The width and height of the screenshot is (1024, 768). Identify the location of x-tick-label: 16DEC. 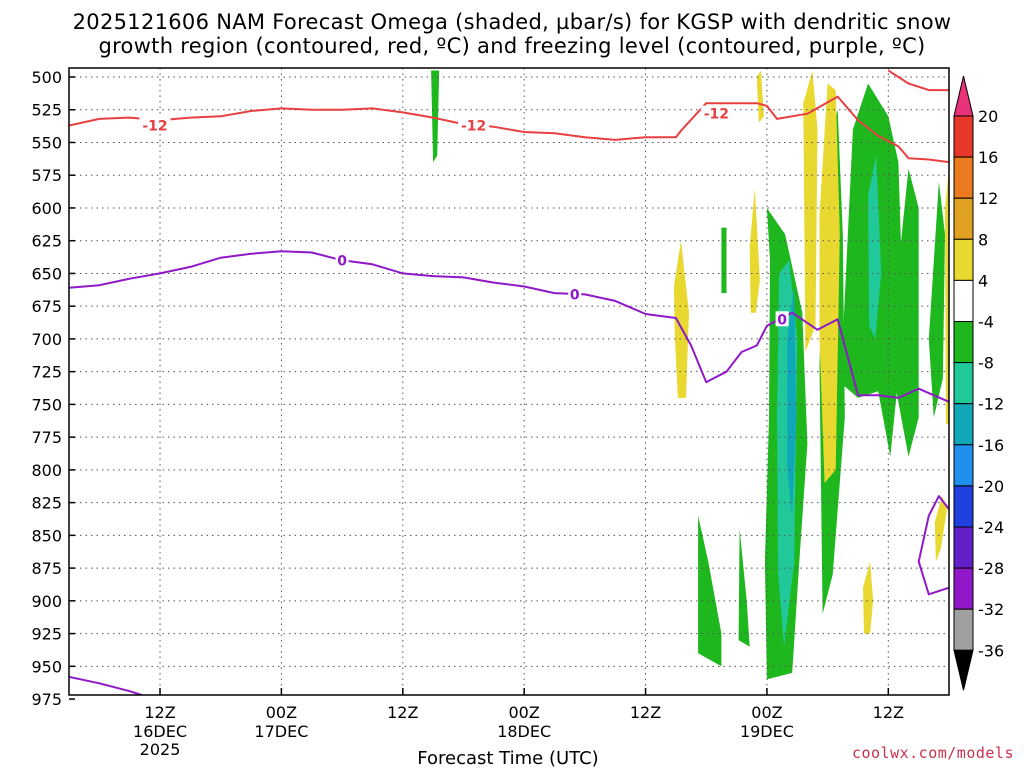
(160, 731).